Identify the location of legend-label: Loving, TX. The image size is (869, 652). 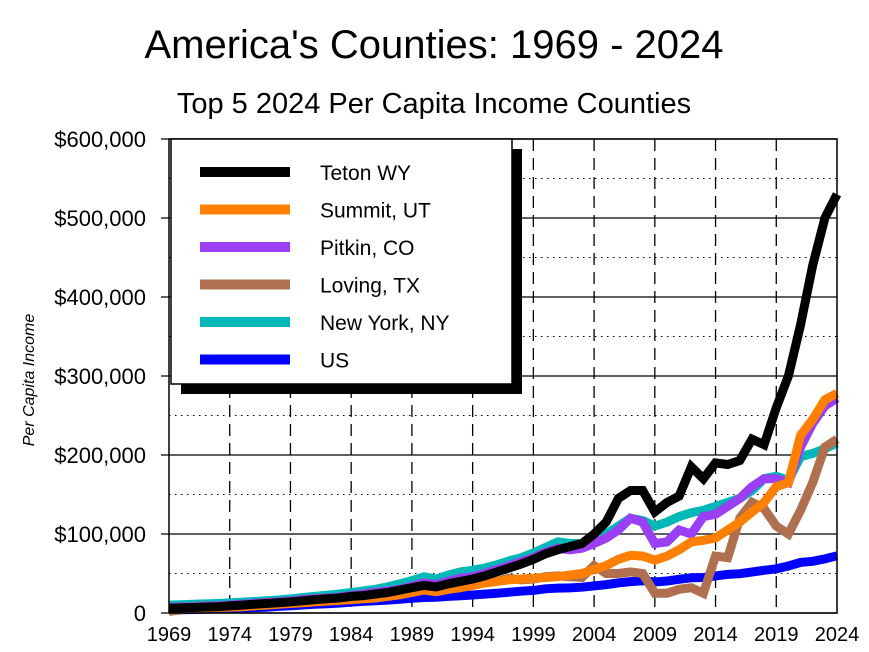
(370, 286).